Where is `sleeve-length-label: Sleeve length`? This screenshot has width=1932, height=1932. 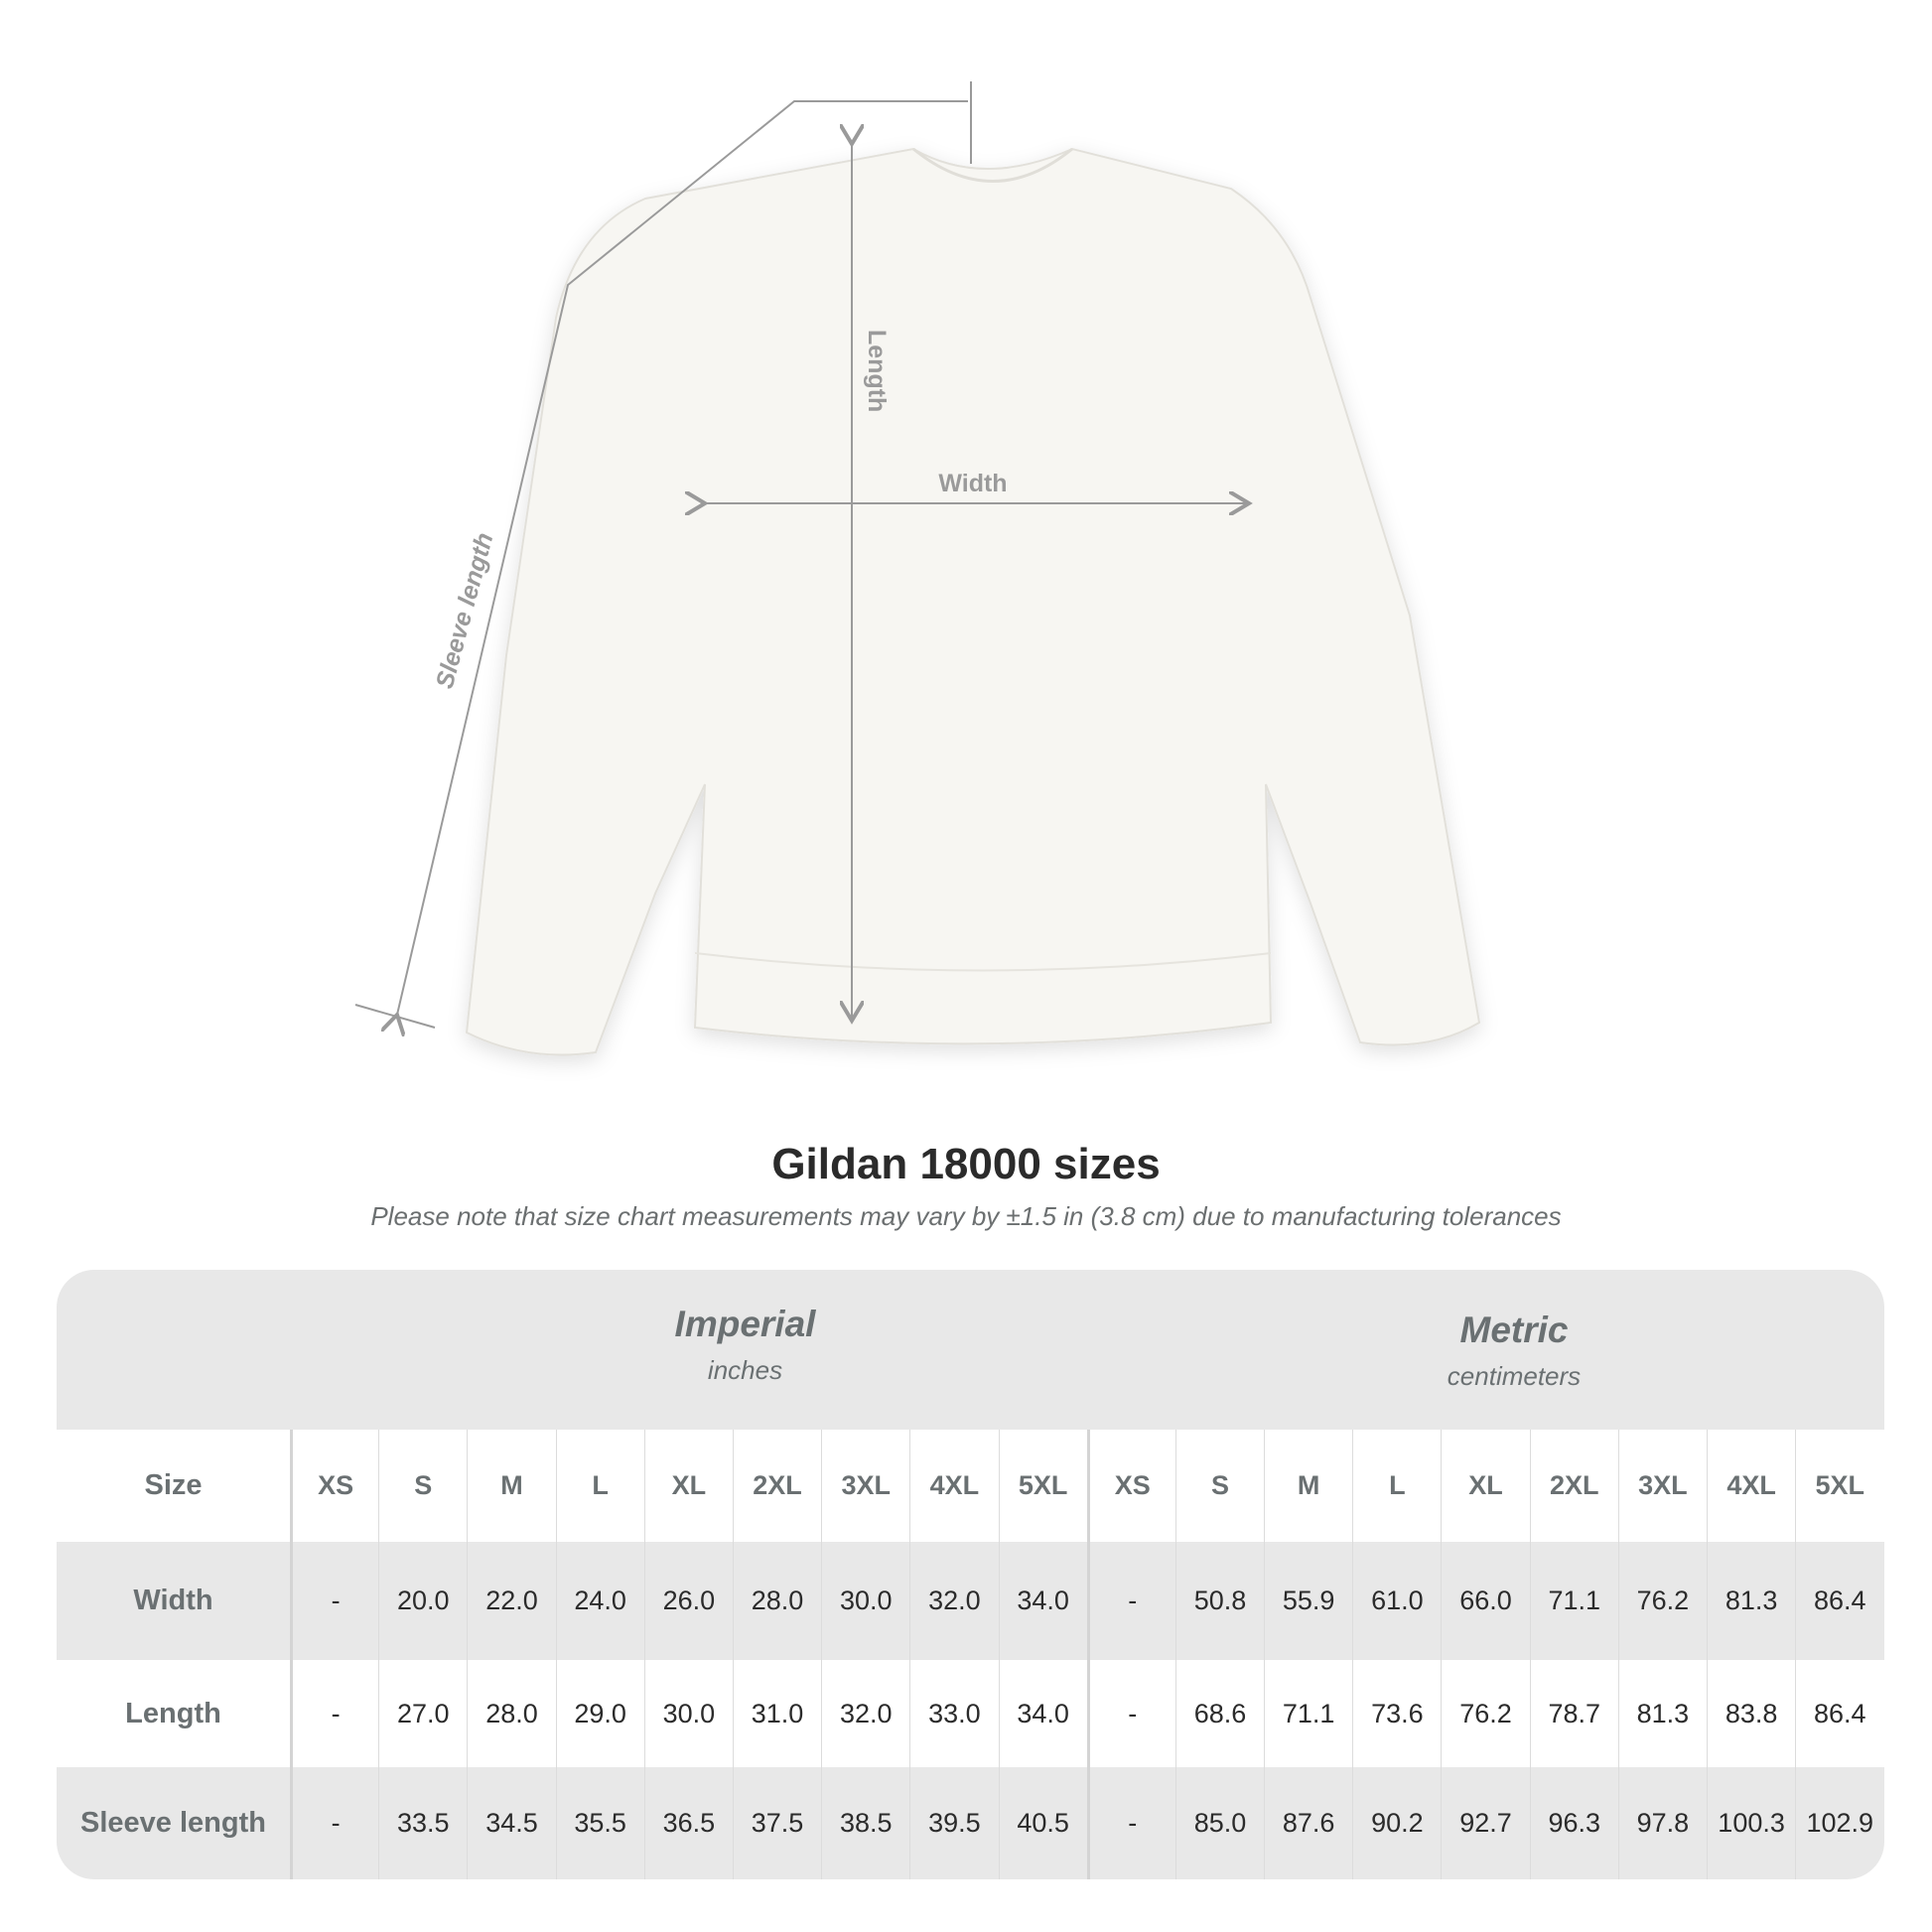
sleeve-length-label: Sleeve length is located at coordinates (465, 611).